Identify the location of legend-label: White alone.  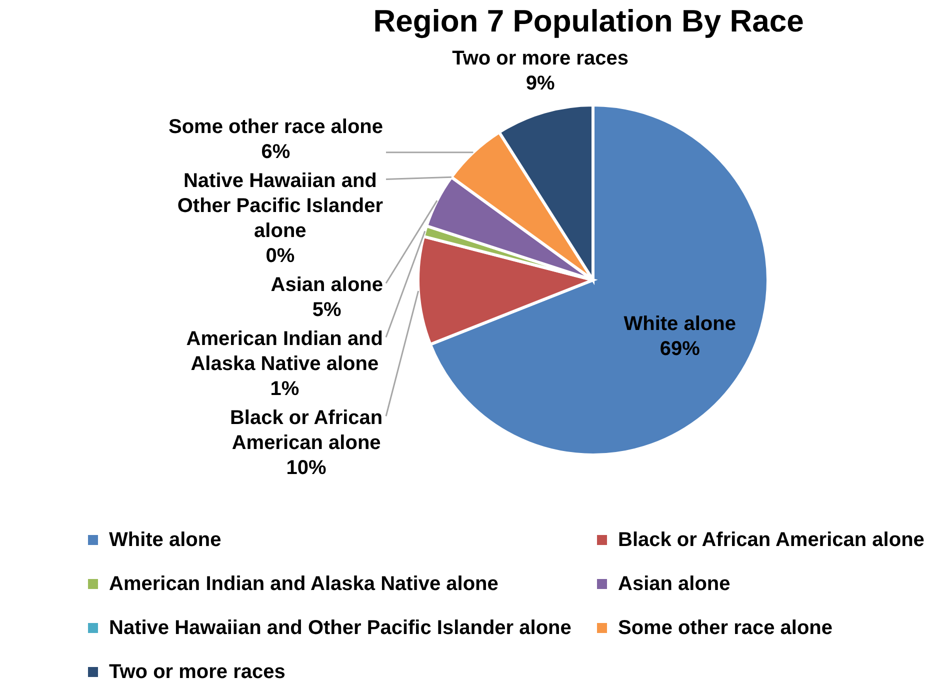
(165, 540).